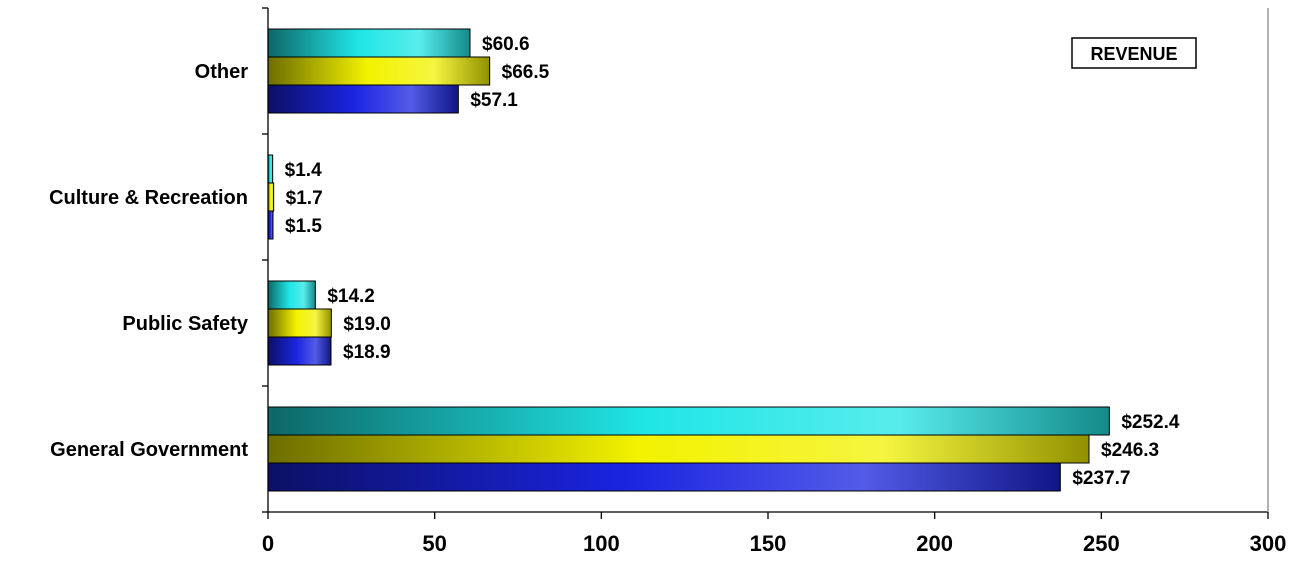 The height and width of the screenshot is (567, 1299). I want to click on data-label-culture-and-recreation-series-3: $1.4, so click(303, 170).